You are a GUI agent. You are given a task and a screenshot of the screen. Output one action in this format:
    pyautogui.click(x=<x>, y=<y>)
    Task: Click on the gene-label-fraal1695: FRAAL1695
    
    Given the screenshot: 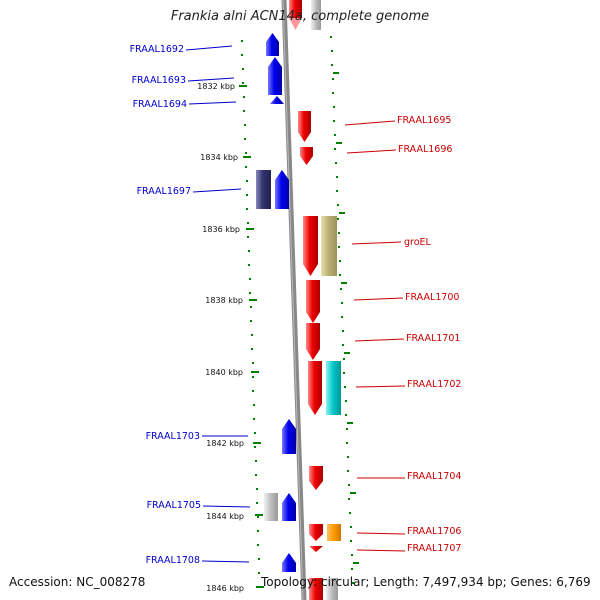 What is the action you would take?
    pyautogui.click(x=424, y=120)
    